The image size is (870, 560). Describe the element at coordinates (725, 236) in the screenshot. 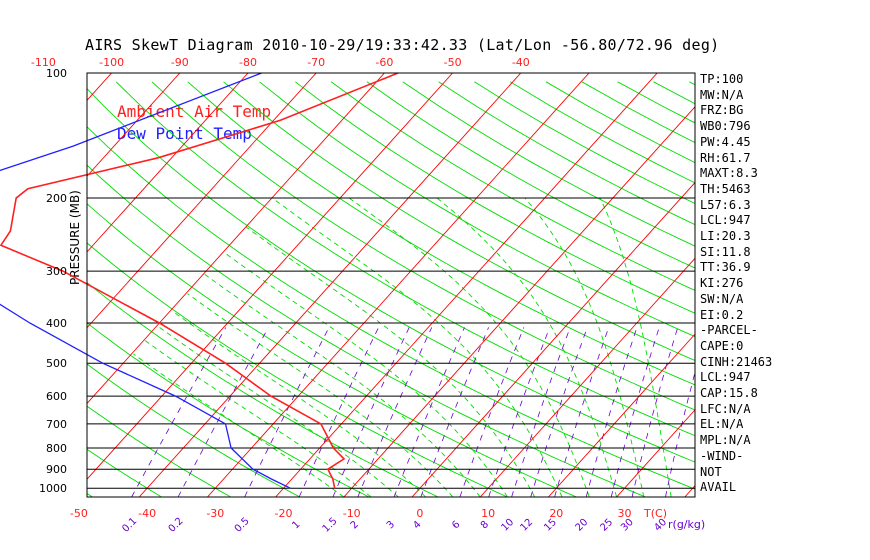

I see `stability-index: LI:20.3` at that location.